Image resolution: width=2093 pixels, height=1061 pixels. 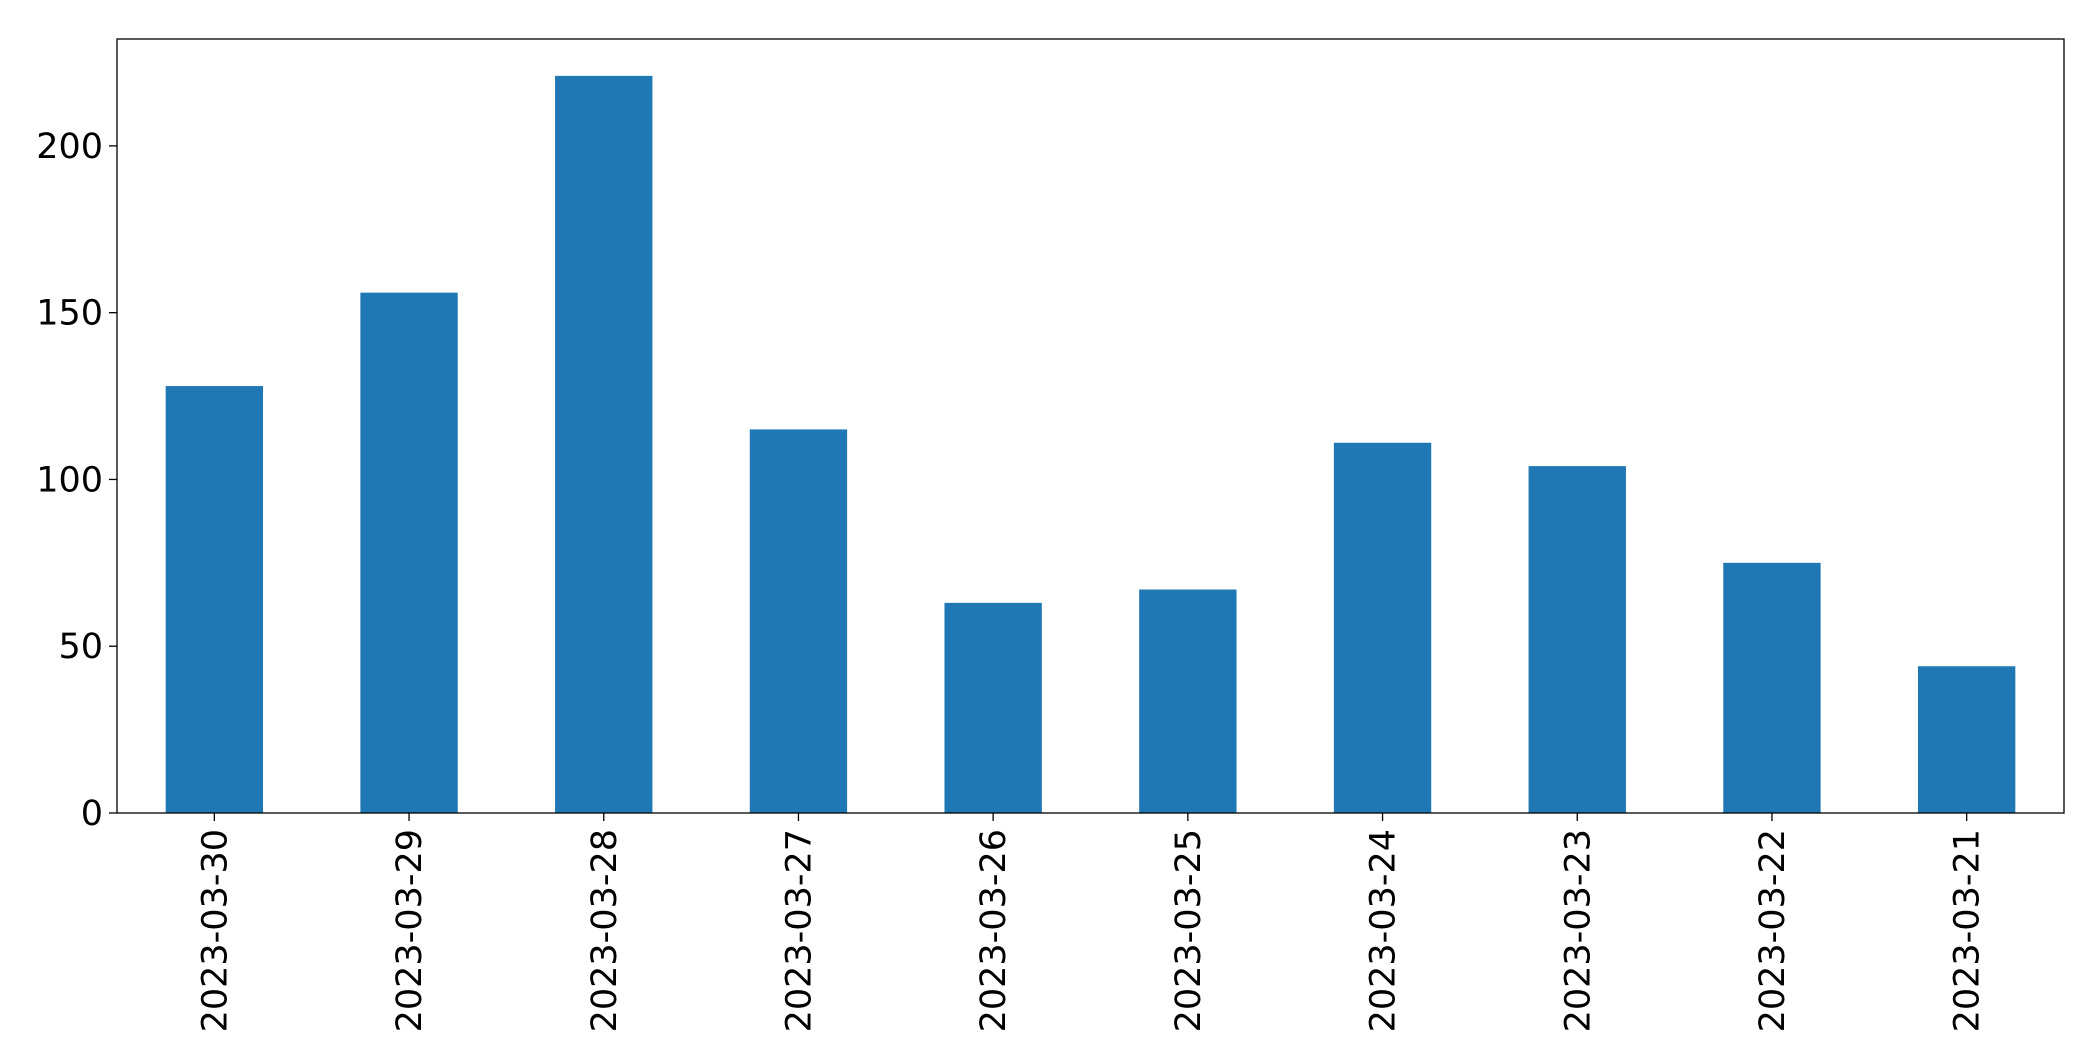 I want to click on x-tick-label: 2023-03-22, so click(x=1773, y=930).